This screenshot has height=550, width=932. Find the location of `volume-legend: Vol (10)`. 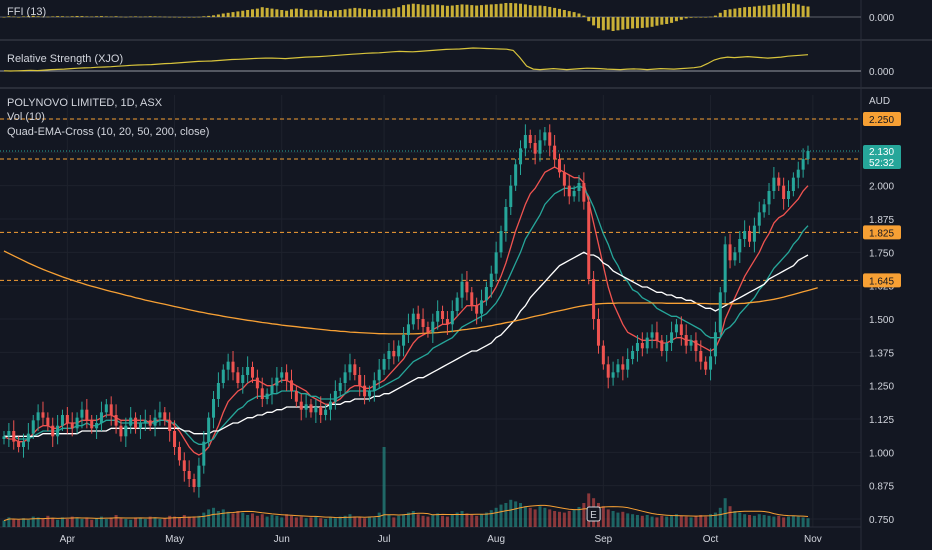

volume-legend: Vol (10) is located at coordinates (26, 117).